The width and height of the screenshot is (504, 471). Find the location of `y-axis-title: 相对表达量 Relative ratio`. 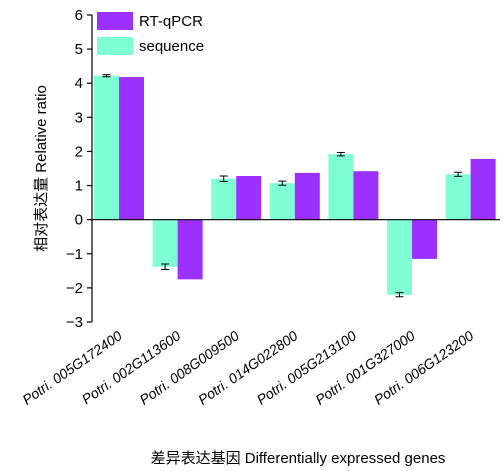

y-axis-title: 相对表达量 Relative ratio is located at coordinates (41, 168).